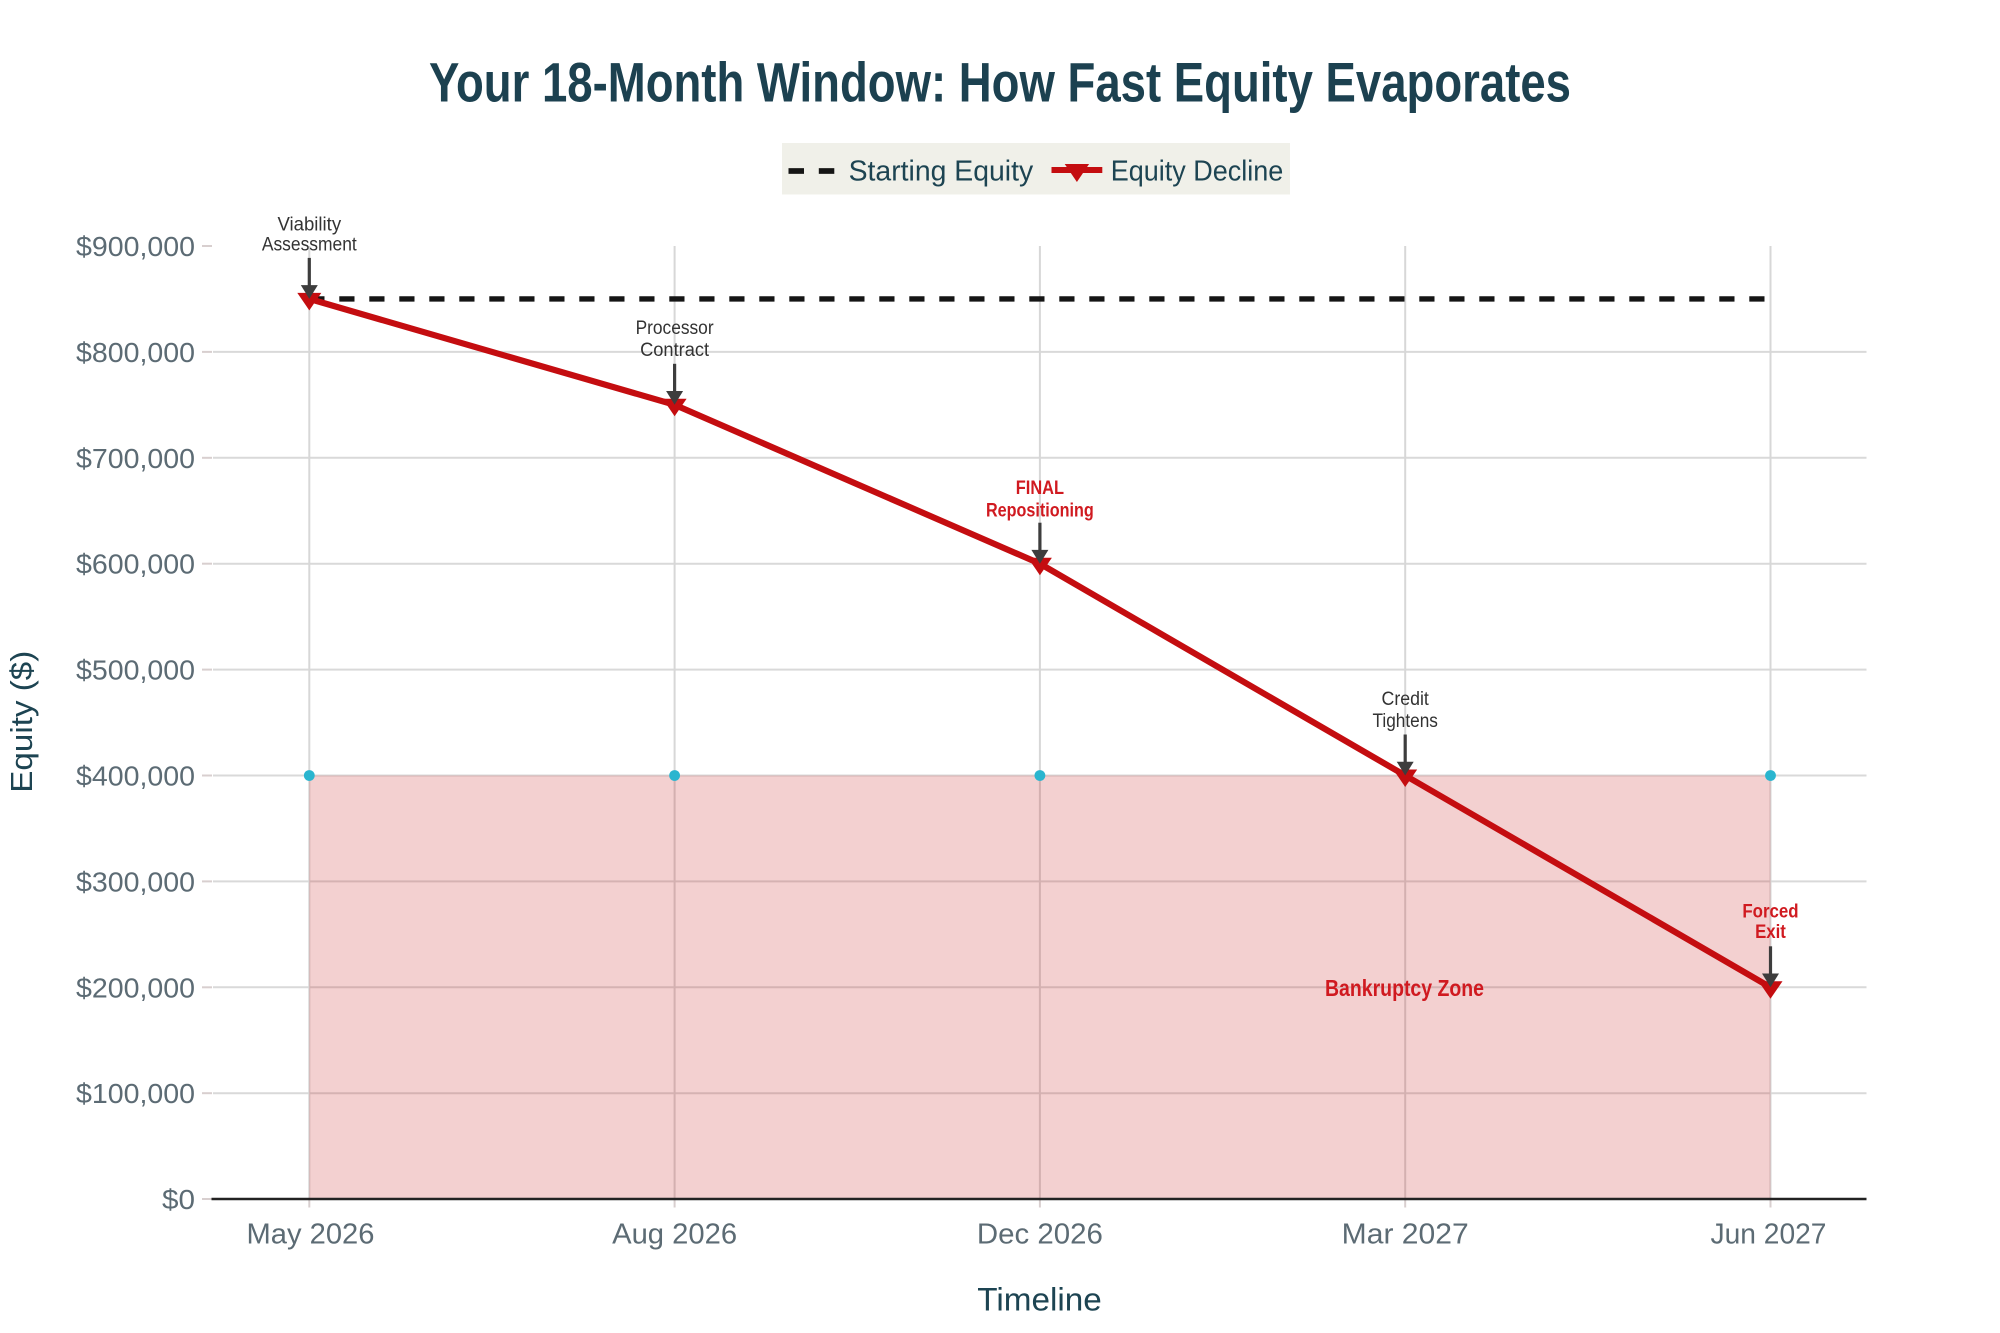  Describe the element at coordinates (1040, 511) in the screenshot. I see `svg-text: Repositioning` at that location.